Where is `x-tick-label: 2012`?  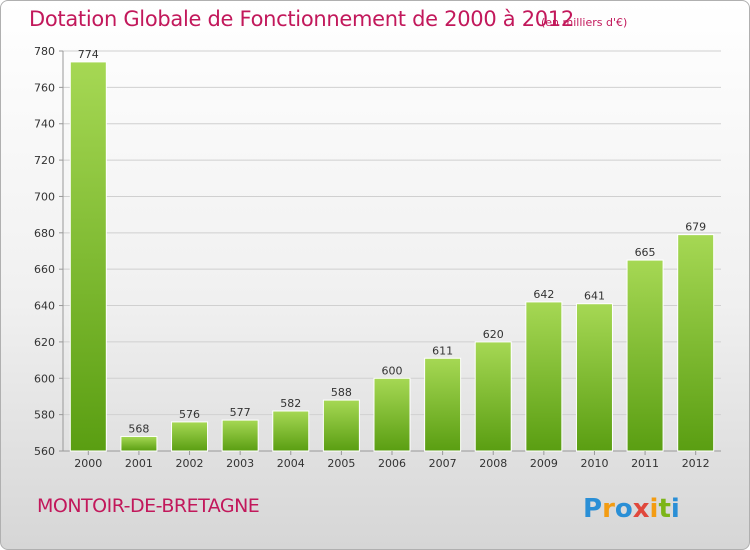 x-tick-label: 2012 is located at coordinates (696, 463).